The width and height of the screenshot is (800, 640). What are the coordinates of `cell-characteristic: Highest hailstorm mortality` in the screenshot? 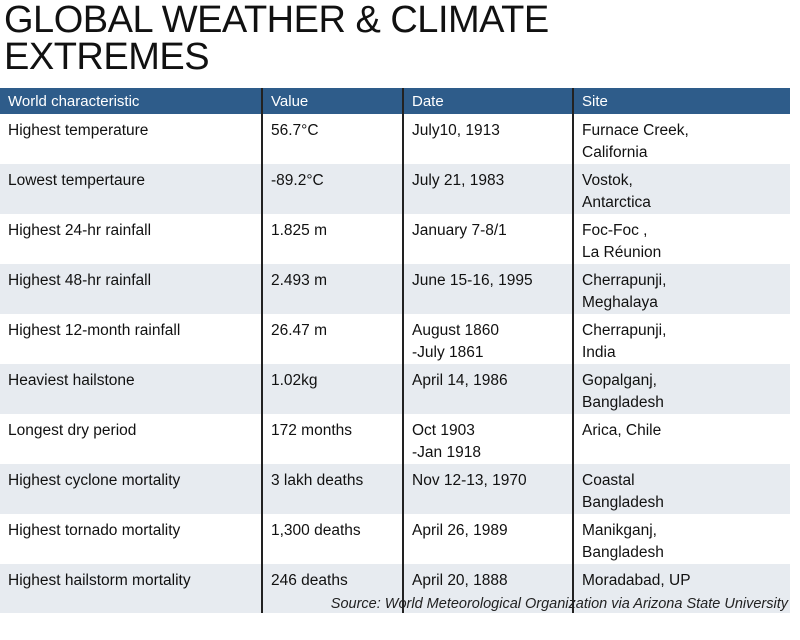 It's located at (131, 588).